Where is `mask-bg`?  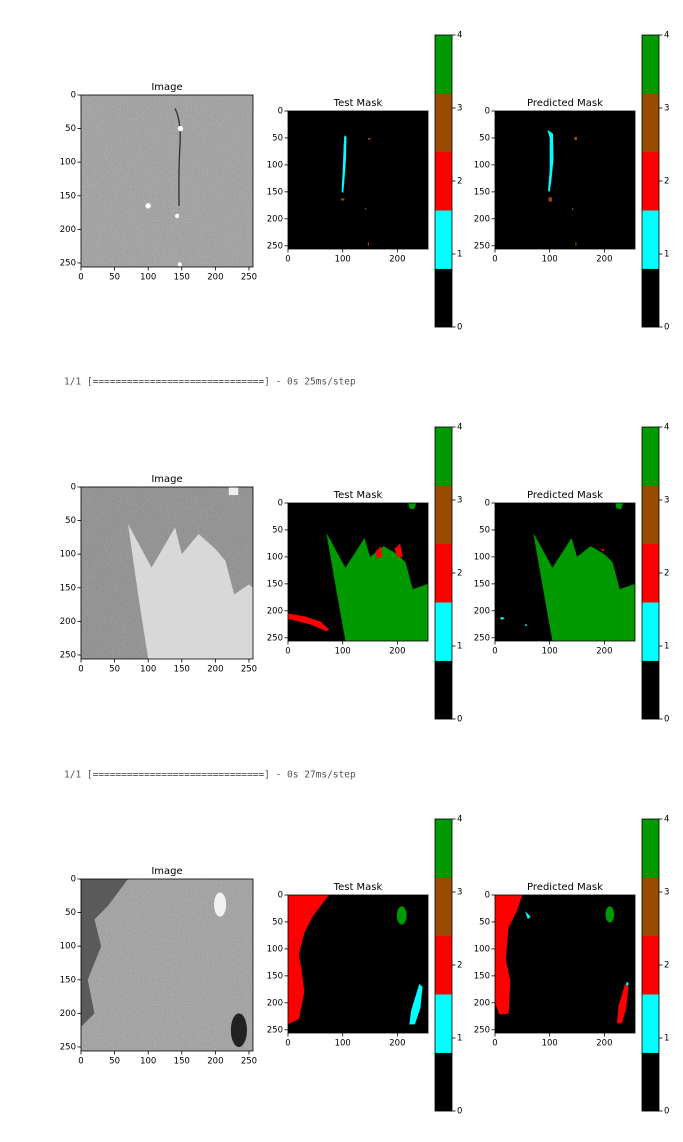
mask-bg is located at coordinates (358, 180).